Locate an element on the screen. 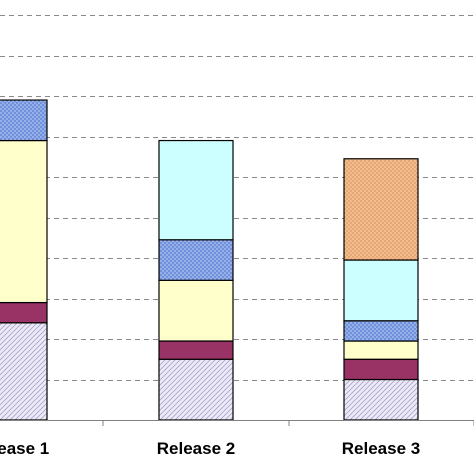  category-label: Release 1 is located at coordinates (24, 448).